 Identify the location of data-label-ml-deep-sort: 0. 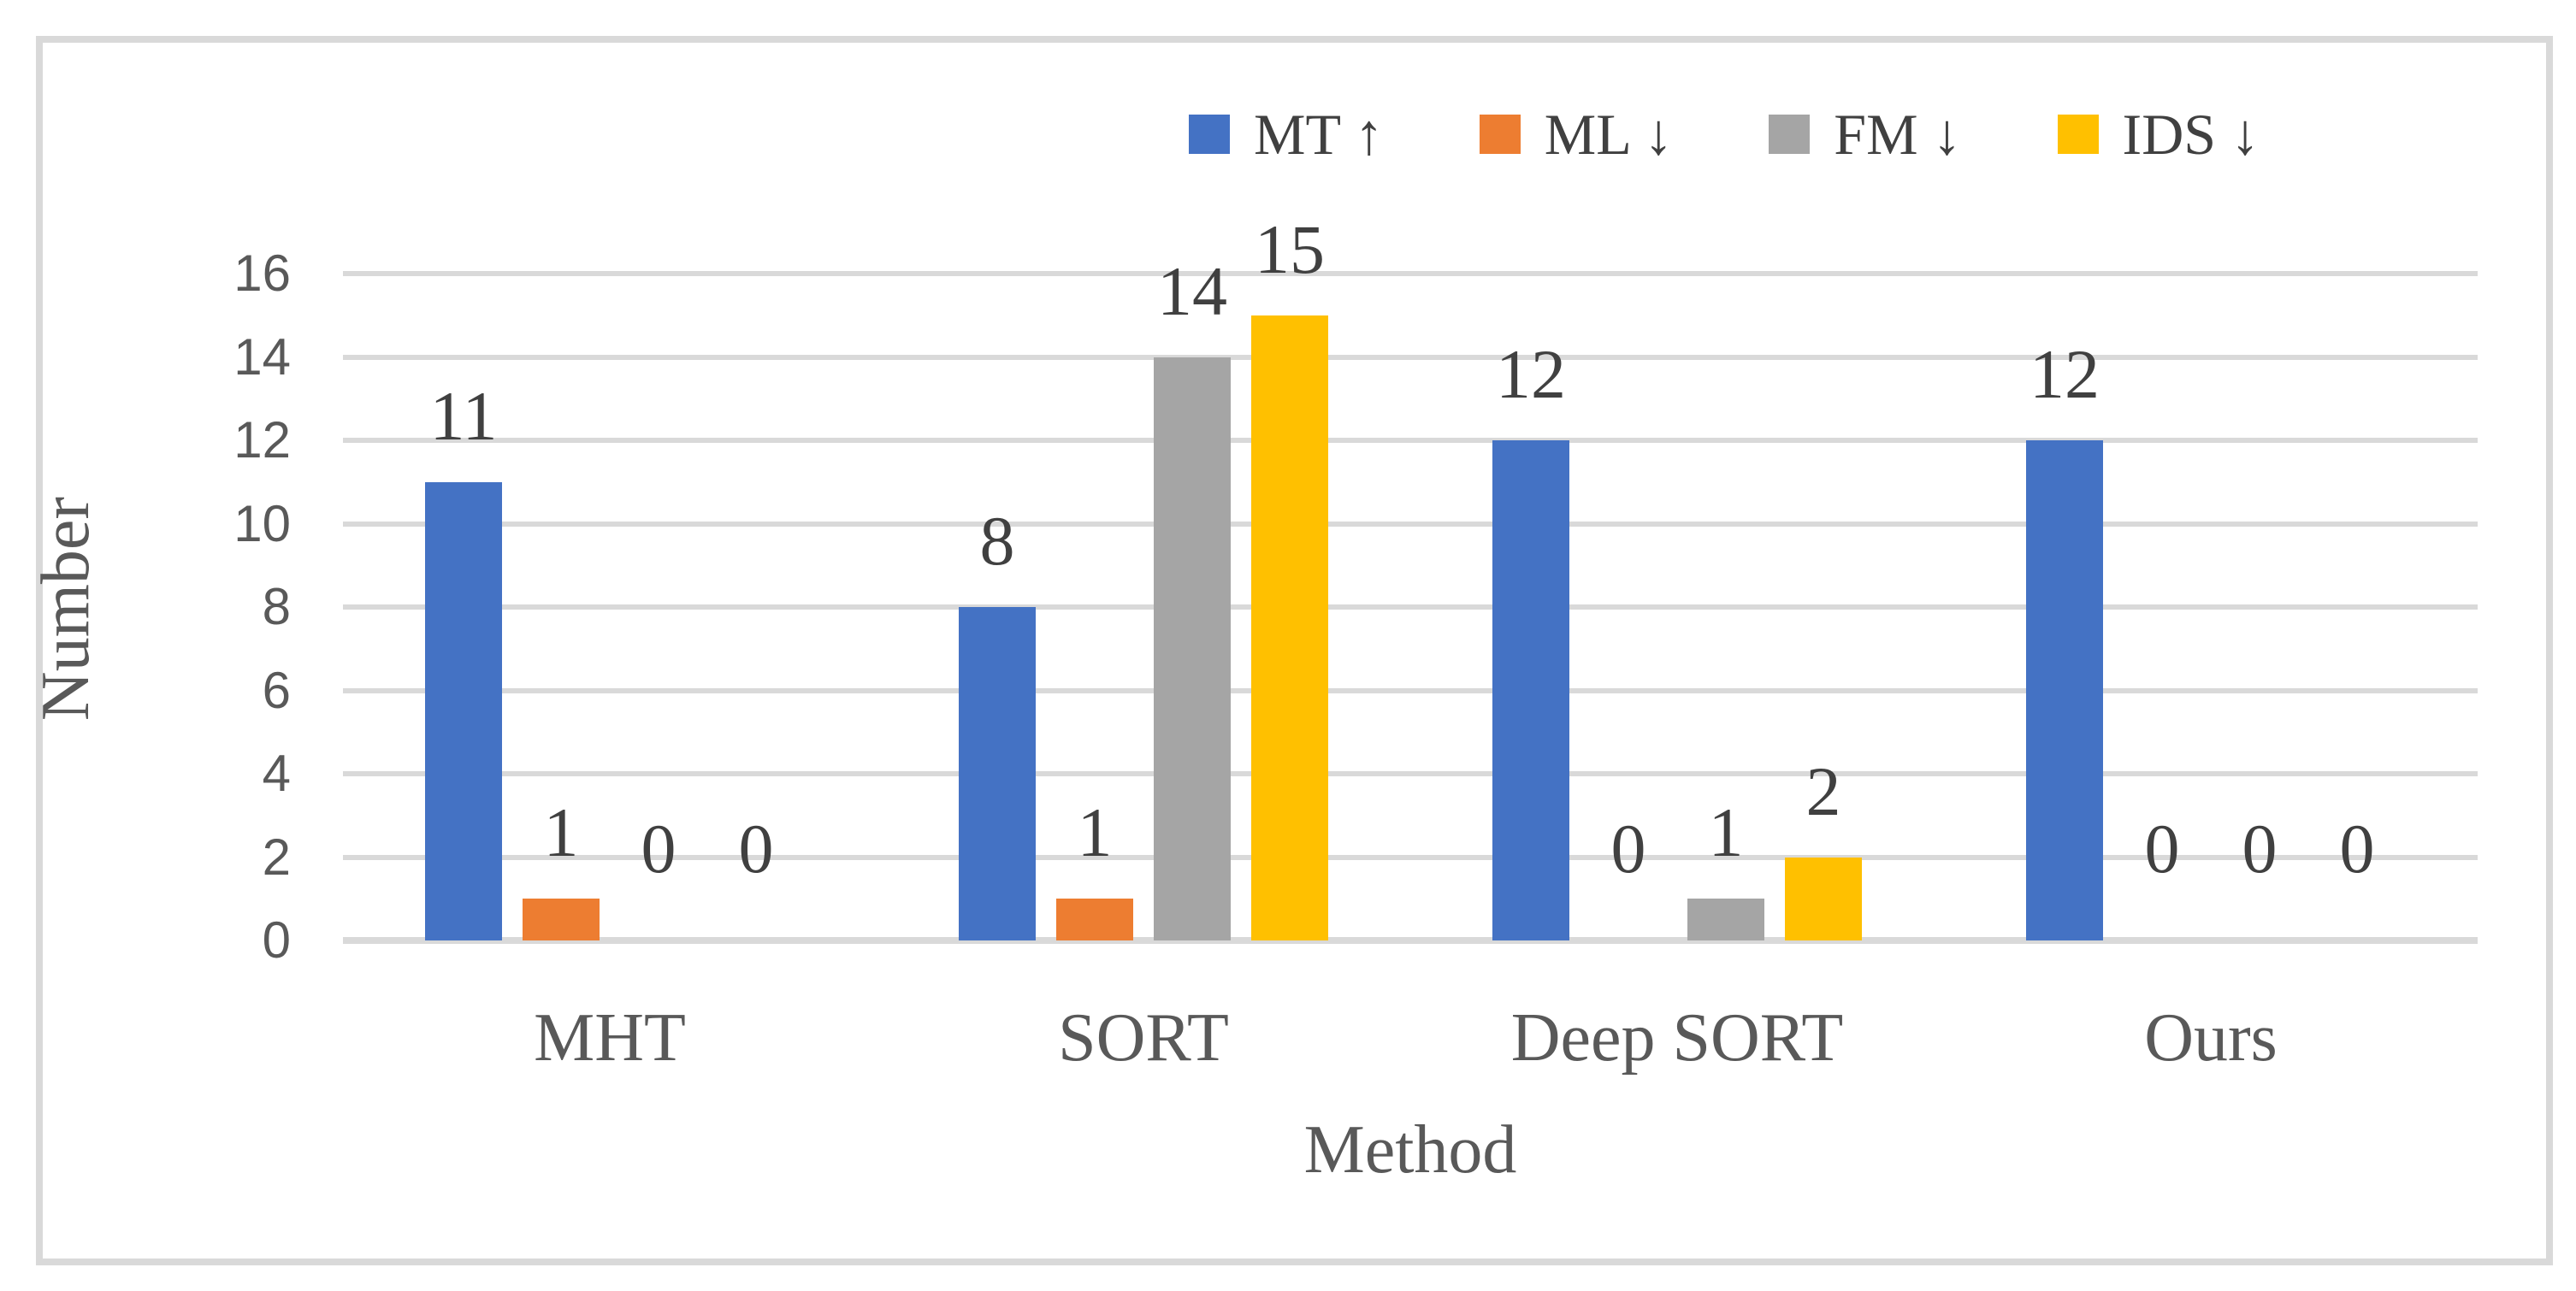
(1628, 848).